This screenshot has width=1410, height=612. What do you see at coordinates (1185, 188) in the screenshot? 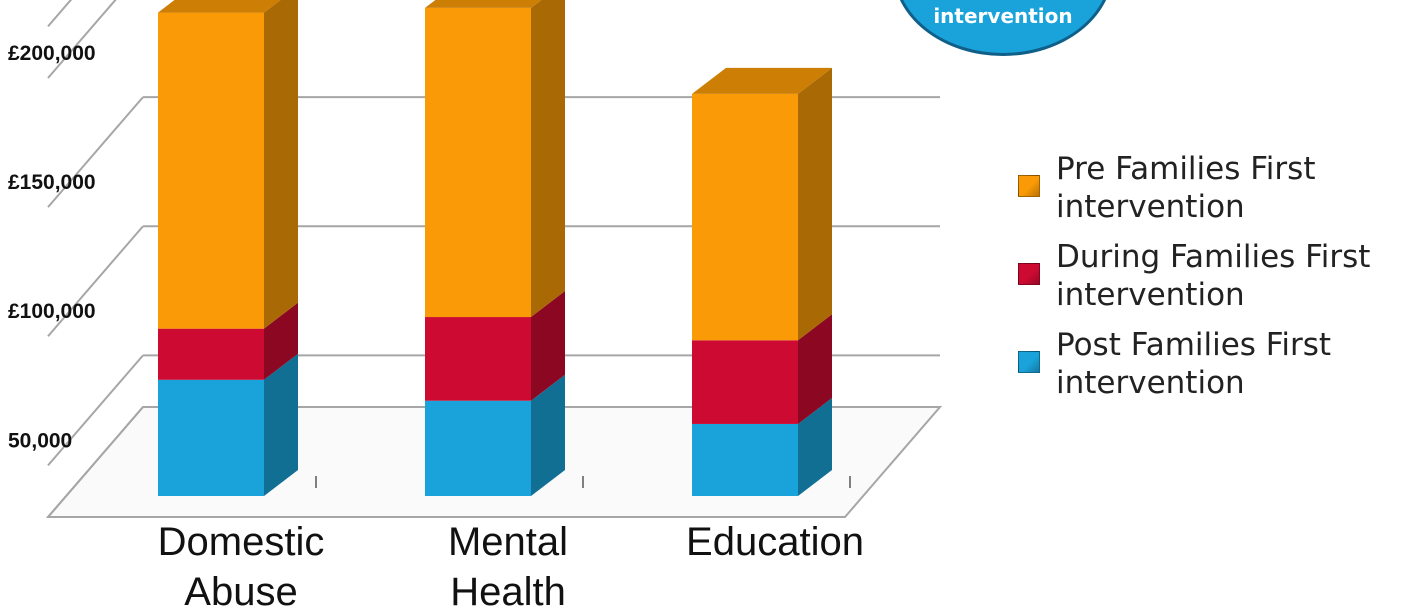
I see `legend-label-pre: Pre Families First intervention` at bounding box center [1185, 188].